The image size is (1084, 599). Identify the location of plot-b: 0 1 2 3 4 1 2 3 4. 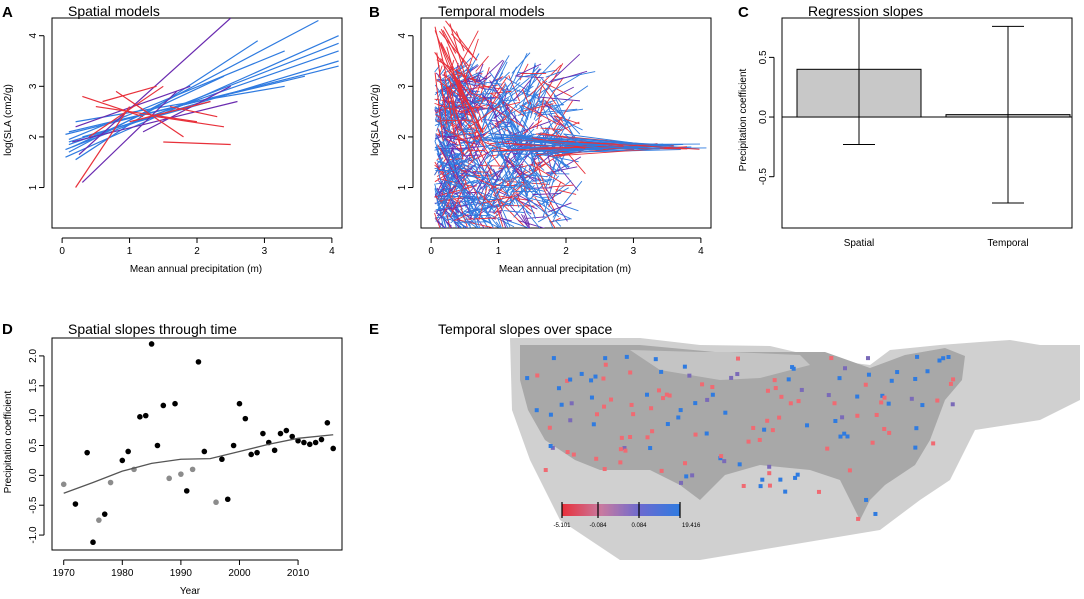
(552, 138).